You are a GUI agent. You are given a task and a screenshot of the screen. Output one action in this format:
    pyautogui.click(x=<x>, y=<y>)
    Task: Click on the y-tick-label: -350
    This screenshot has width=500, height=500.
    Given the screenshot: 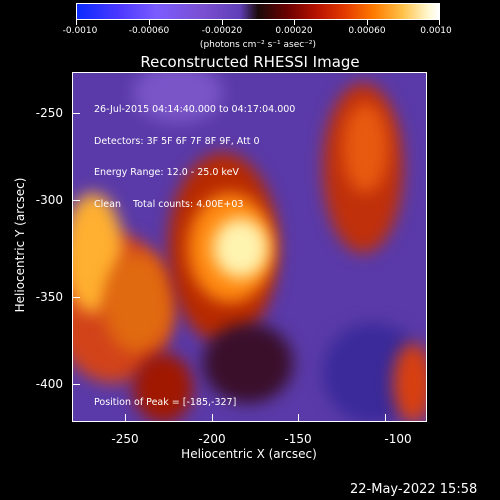 What is the action you would take?
    pyautogui.click(x=49, y=297)
    